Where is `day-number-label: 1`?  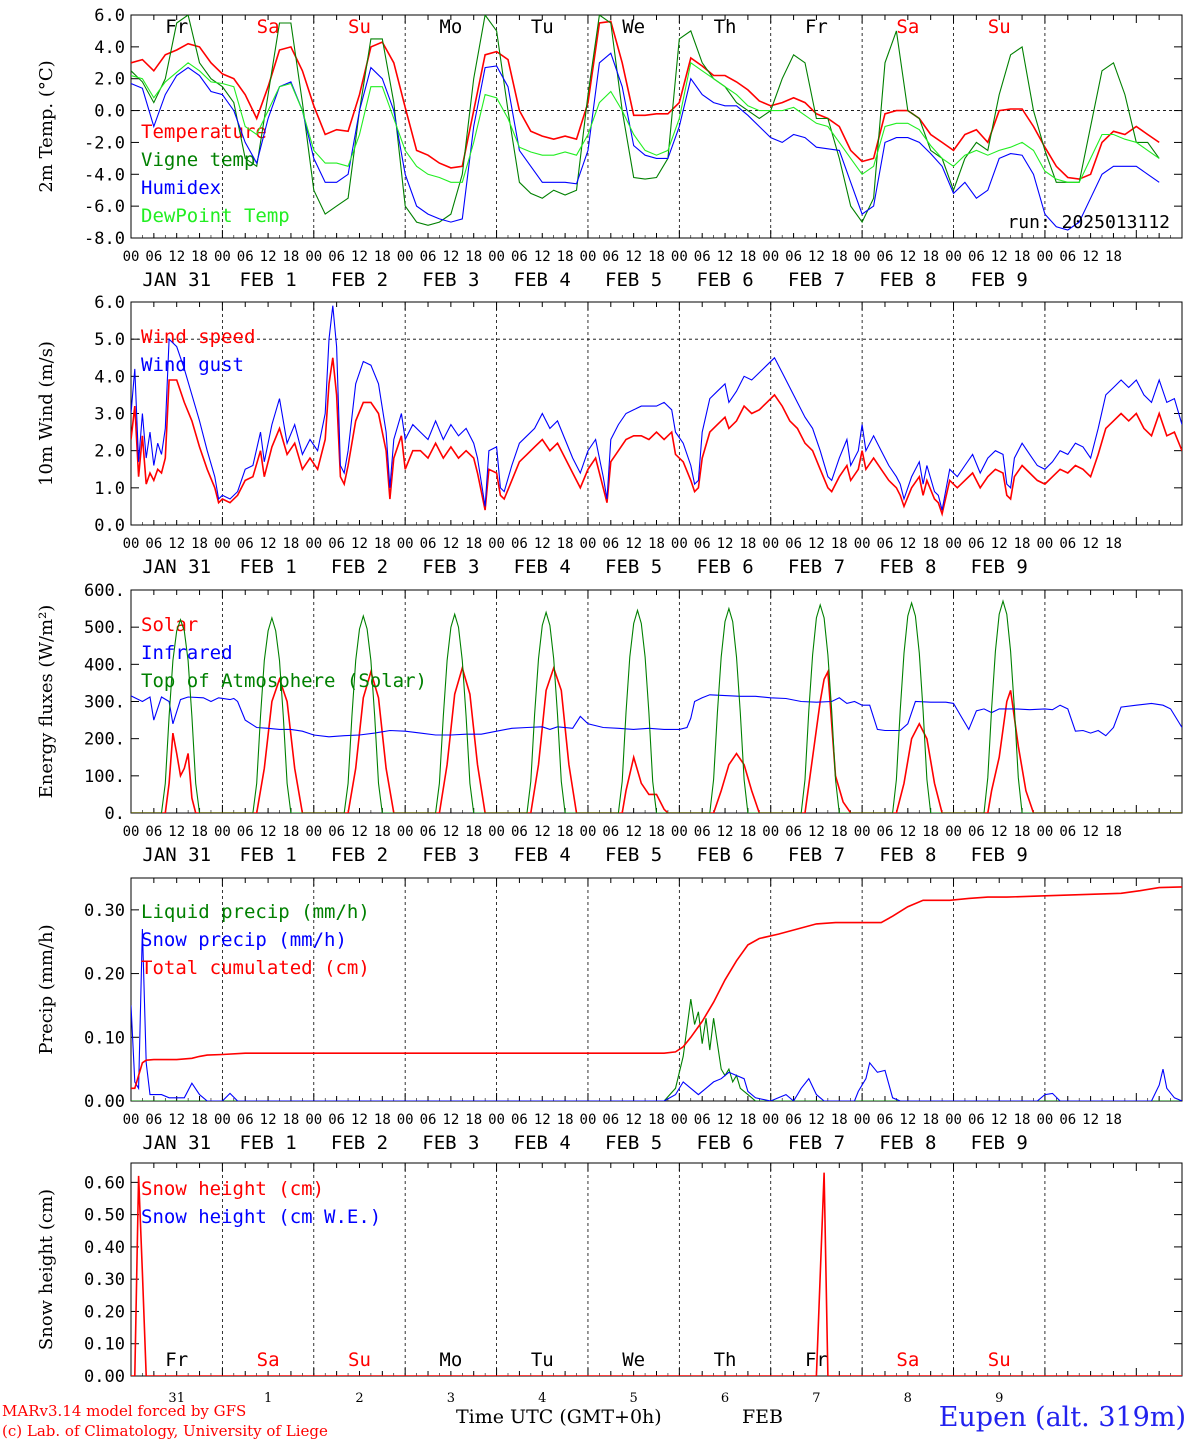 day-number-label: 1 is located at coordinates (268, 1398).